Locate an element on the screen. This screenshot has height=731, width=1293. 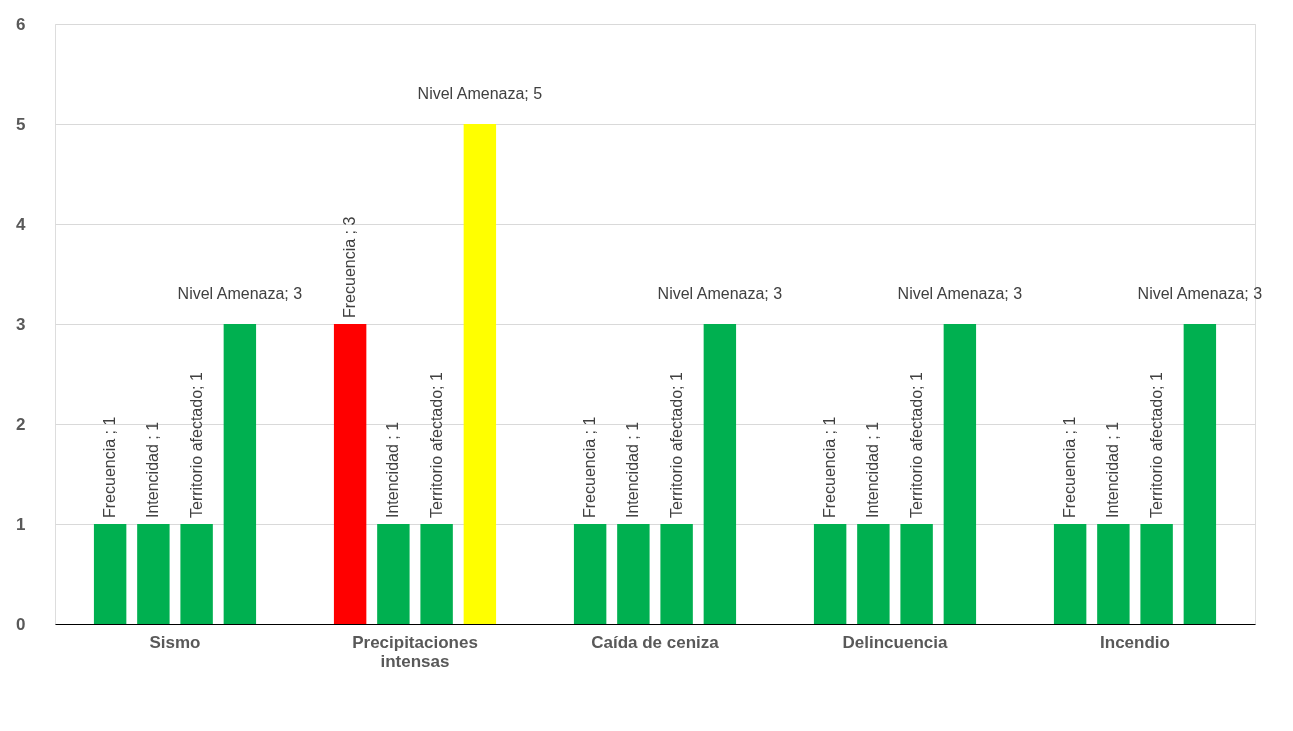
x-tick-label: Caída de ceniza is located at coordinates (655, 642).